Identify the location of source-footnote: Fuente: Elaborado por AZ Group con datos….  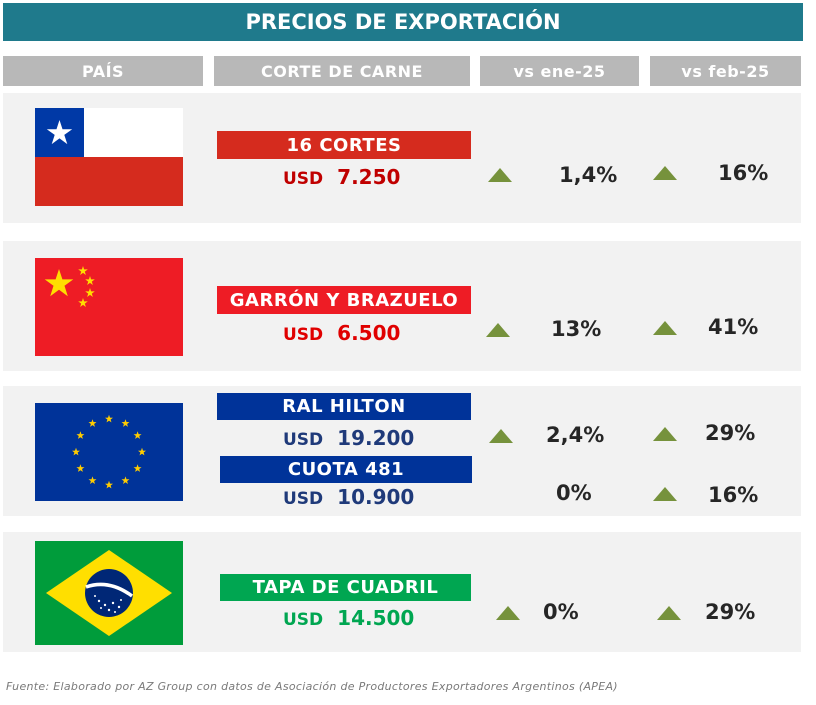
(312, 686).